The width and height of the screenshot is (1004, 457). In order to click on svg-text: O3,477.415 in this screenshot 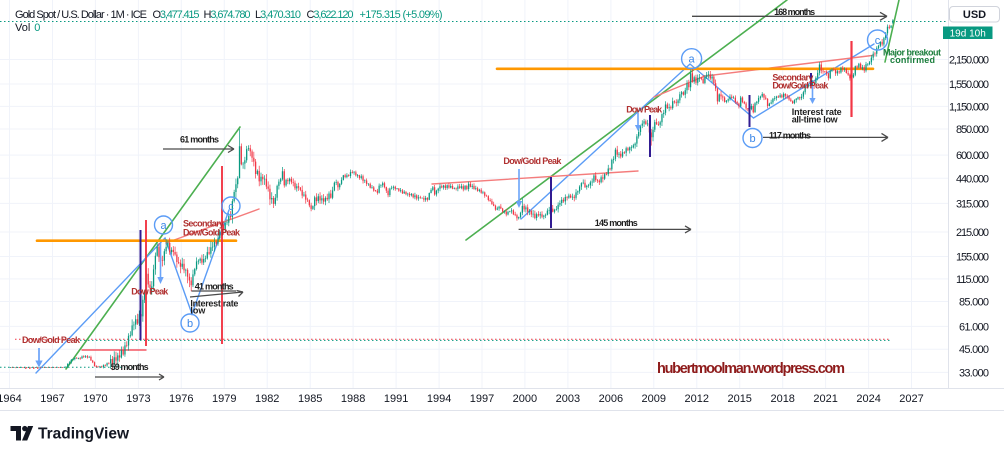, I will do `click(176, 15)`.